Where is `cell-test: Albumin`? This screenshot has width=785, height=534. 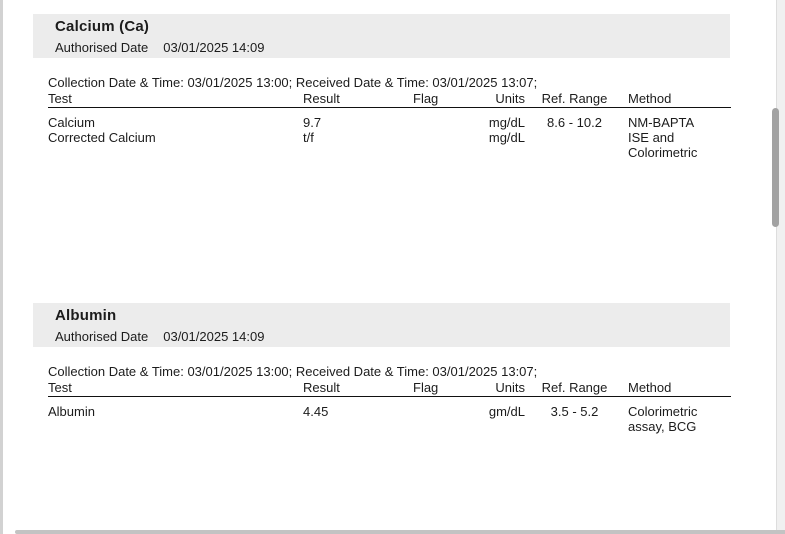 cell-test: Albumin is located at coordinates (71, 411).